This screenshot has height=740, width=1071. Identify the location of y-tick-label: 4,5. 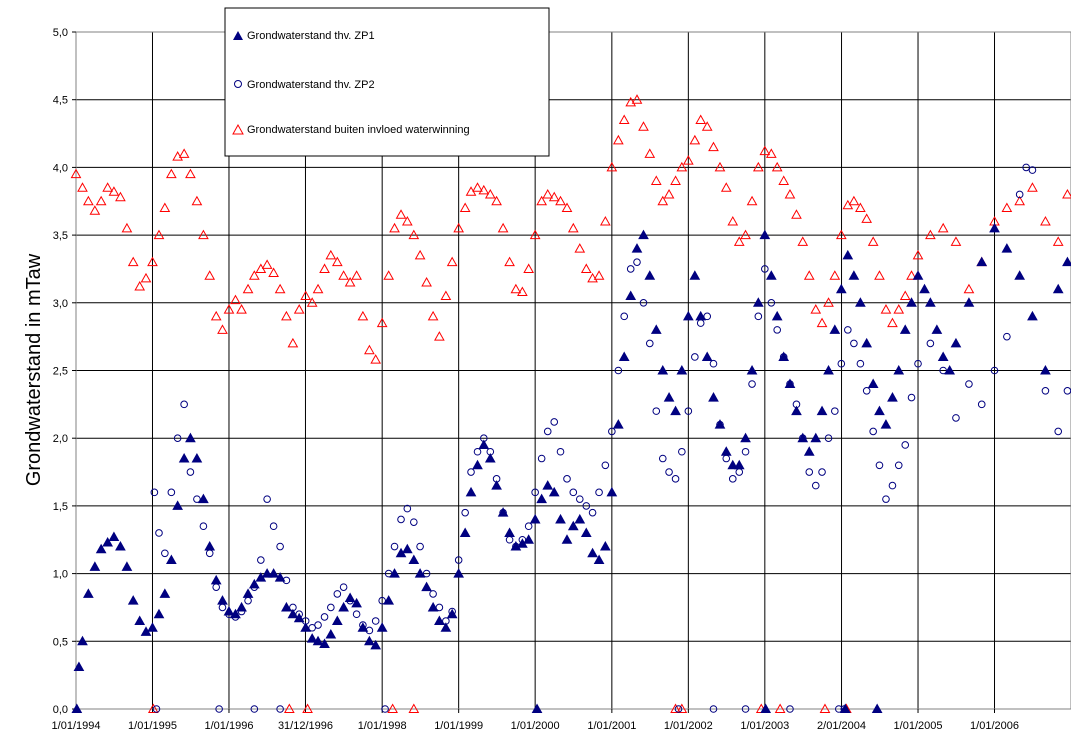
(60, 101).